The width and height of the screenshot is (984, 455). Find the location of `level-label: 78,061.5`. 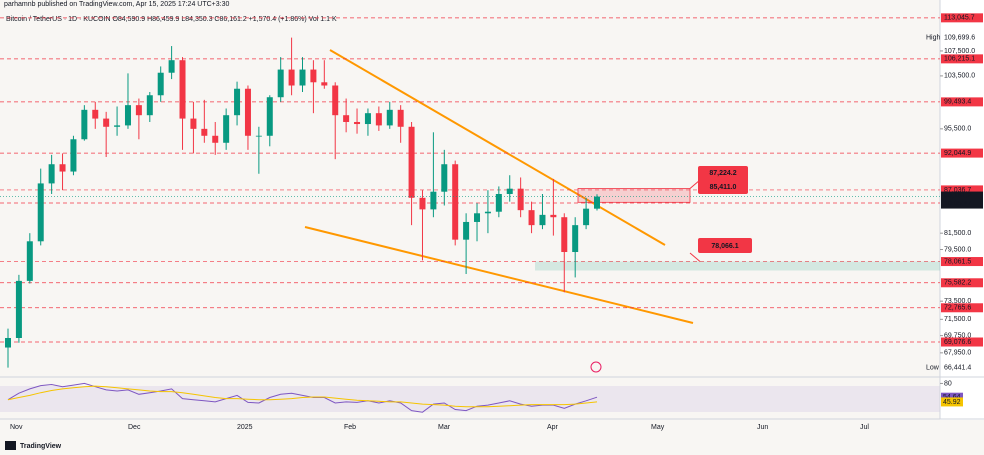

level-label: 78,061.5 is located at coordinates (957, 261).